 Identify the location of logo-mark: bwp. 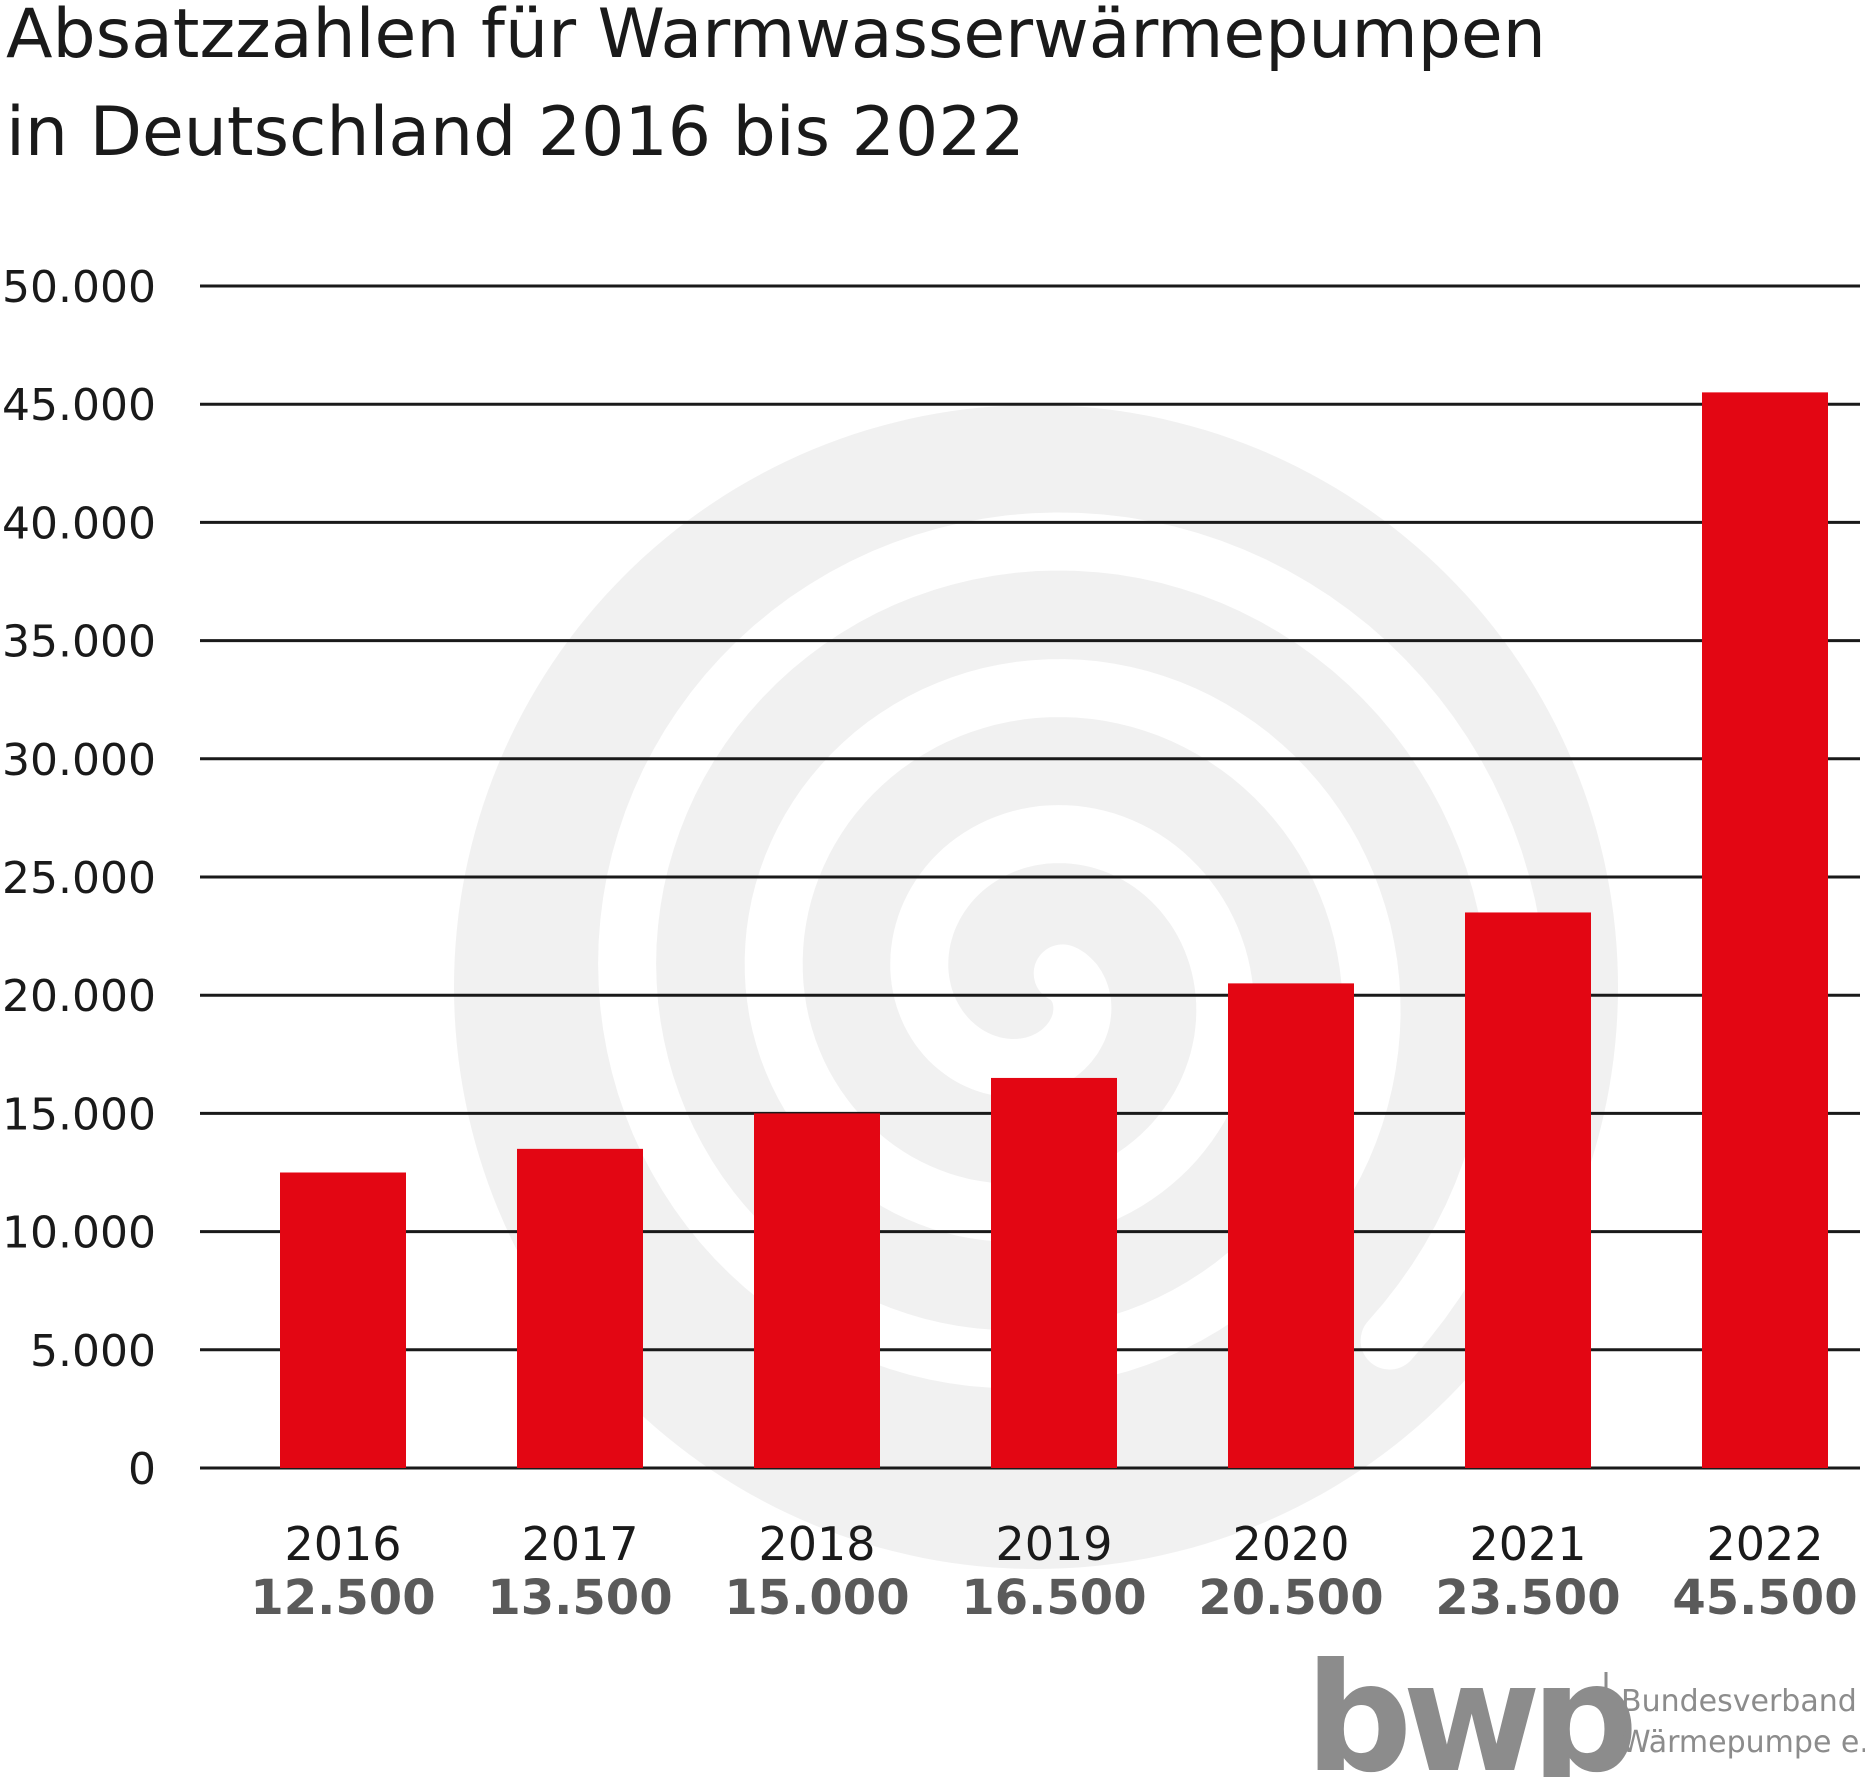
(1468, 1704).